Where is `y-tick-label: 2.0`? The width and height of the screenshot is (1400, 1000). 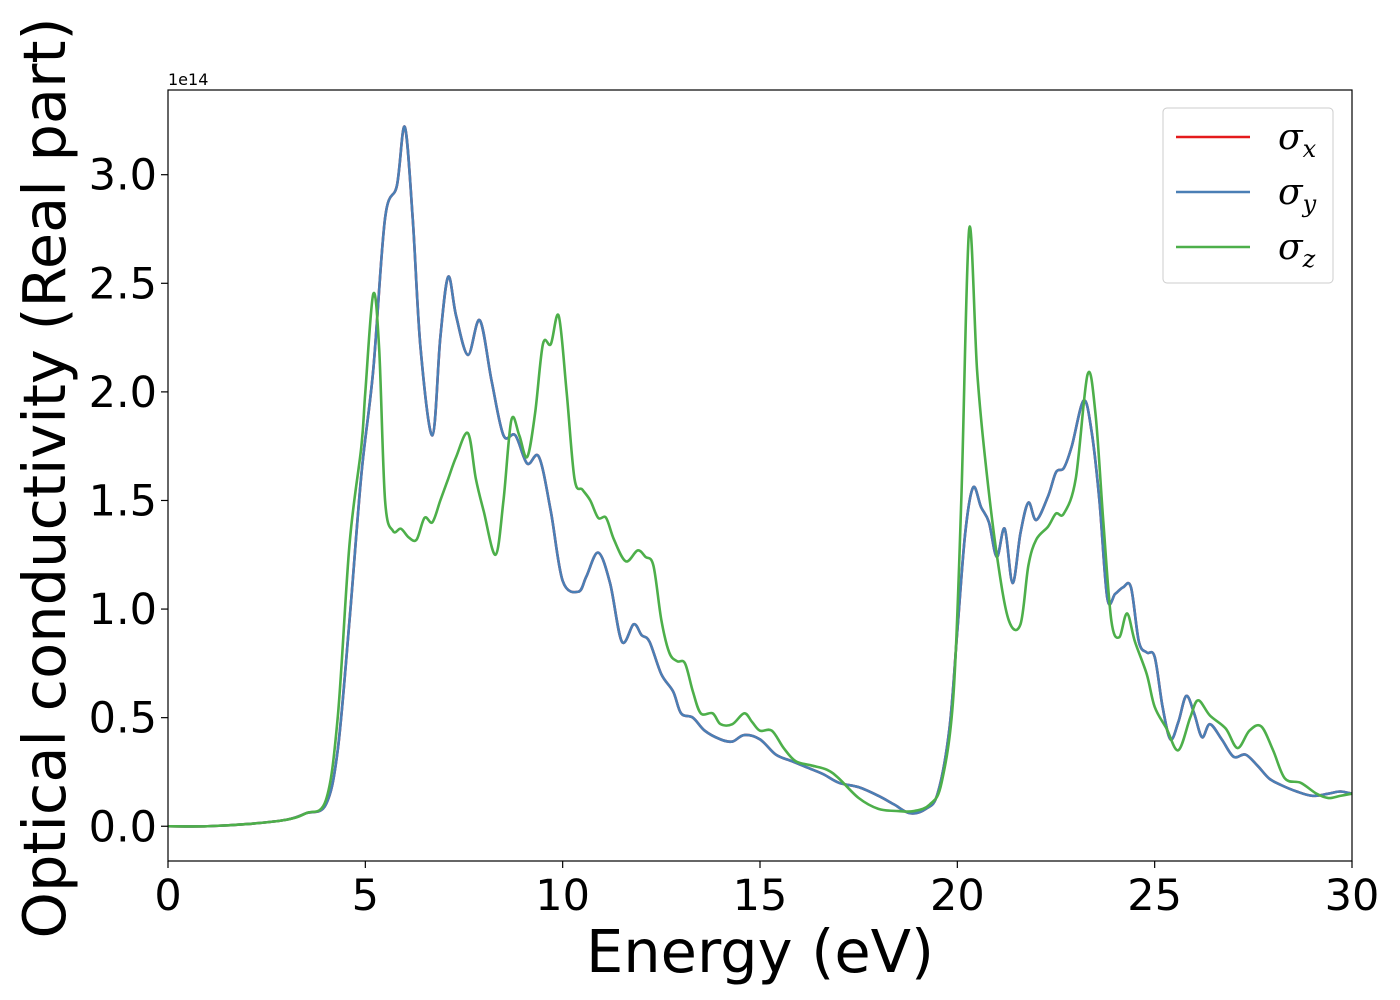
y-tick-label: 2.0 is located at coordinates (123, 393).